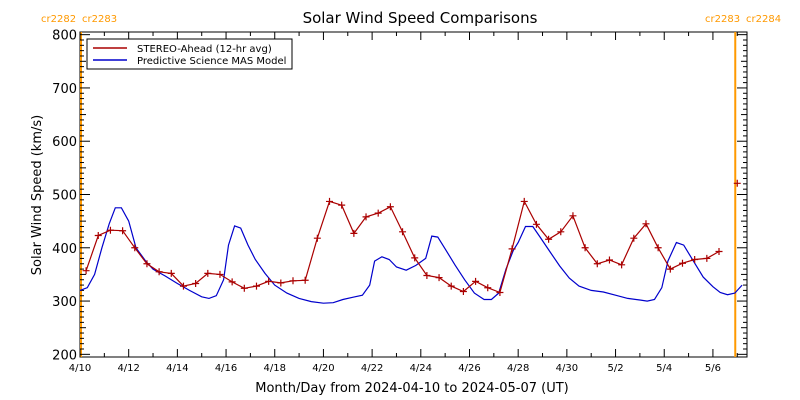 The height and width of the screenshot is (400, 800). I want to click on chart-title: Solar Wind Speed Comparisons, so click(420, 18).